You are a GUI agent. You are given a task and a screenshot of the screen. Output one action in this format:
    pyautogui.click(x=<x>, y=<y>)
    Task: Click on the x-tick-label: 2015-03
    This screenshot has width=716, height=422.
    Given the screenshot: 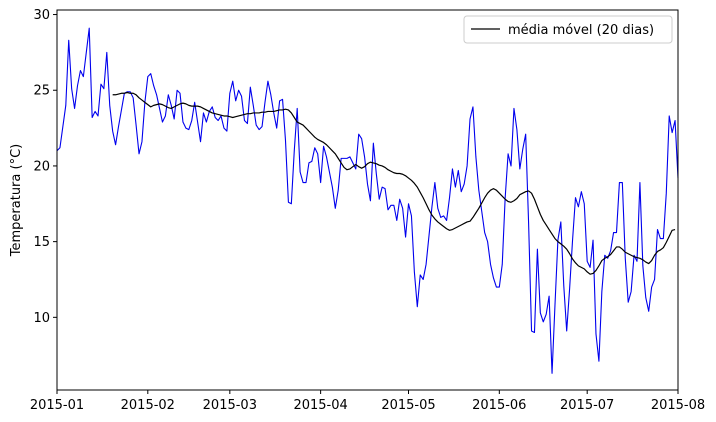 What is the action you would take?
    pyautogui.click(x=230, y=405)
    